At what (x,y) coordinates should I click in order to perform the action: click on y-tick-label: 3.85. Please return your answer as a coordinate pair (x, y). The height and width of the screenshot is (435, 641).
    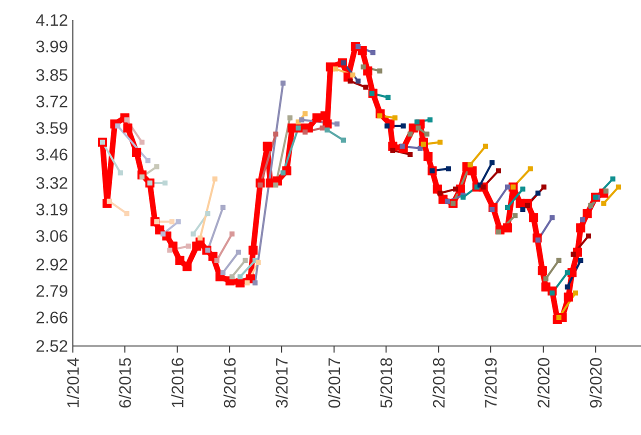
    Looking at the image, I should click on (52, 75).